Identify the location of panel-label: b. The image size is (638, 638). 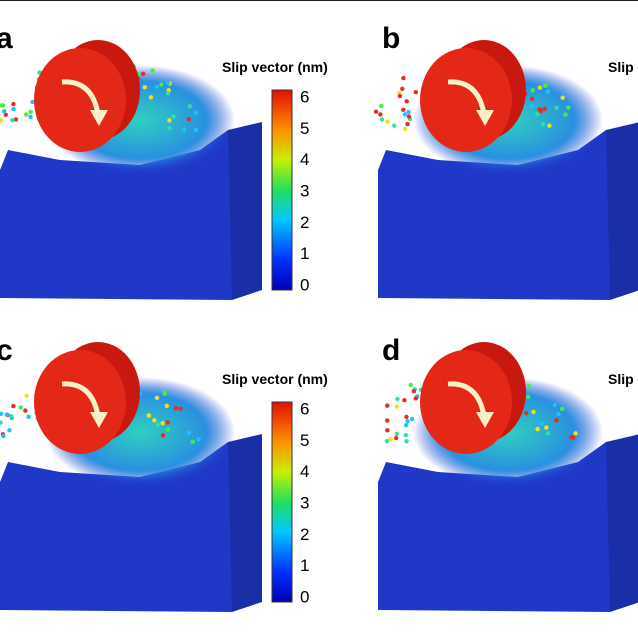
(391, 38).